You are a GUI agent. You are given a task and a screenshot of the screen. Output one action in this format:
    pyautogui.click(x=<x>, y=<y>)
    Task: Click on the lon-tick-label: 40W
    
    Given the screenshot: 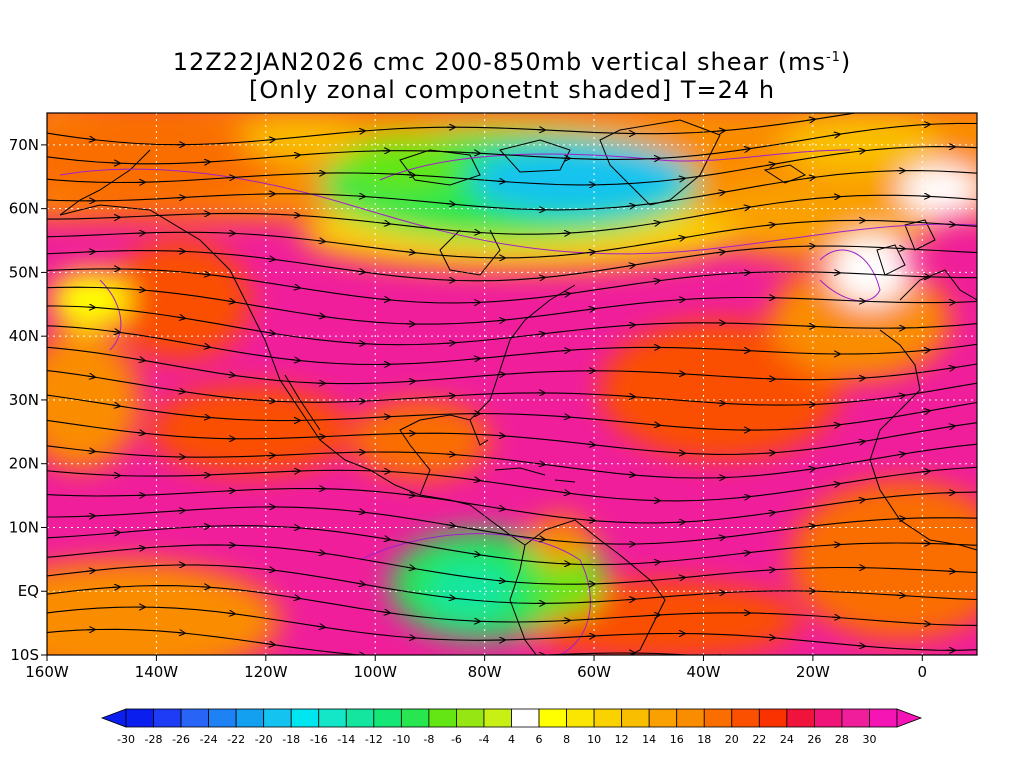 What is the action you would take?
    pyautogui.click(x=704, y=672)
    